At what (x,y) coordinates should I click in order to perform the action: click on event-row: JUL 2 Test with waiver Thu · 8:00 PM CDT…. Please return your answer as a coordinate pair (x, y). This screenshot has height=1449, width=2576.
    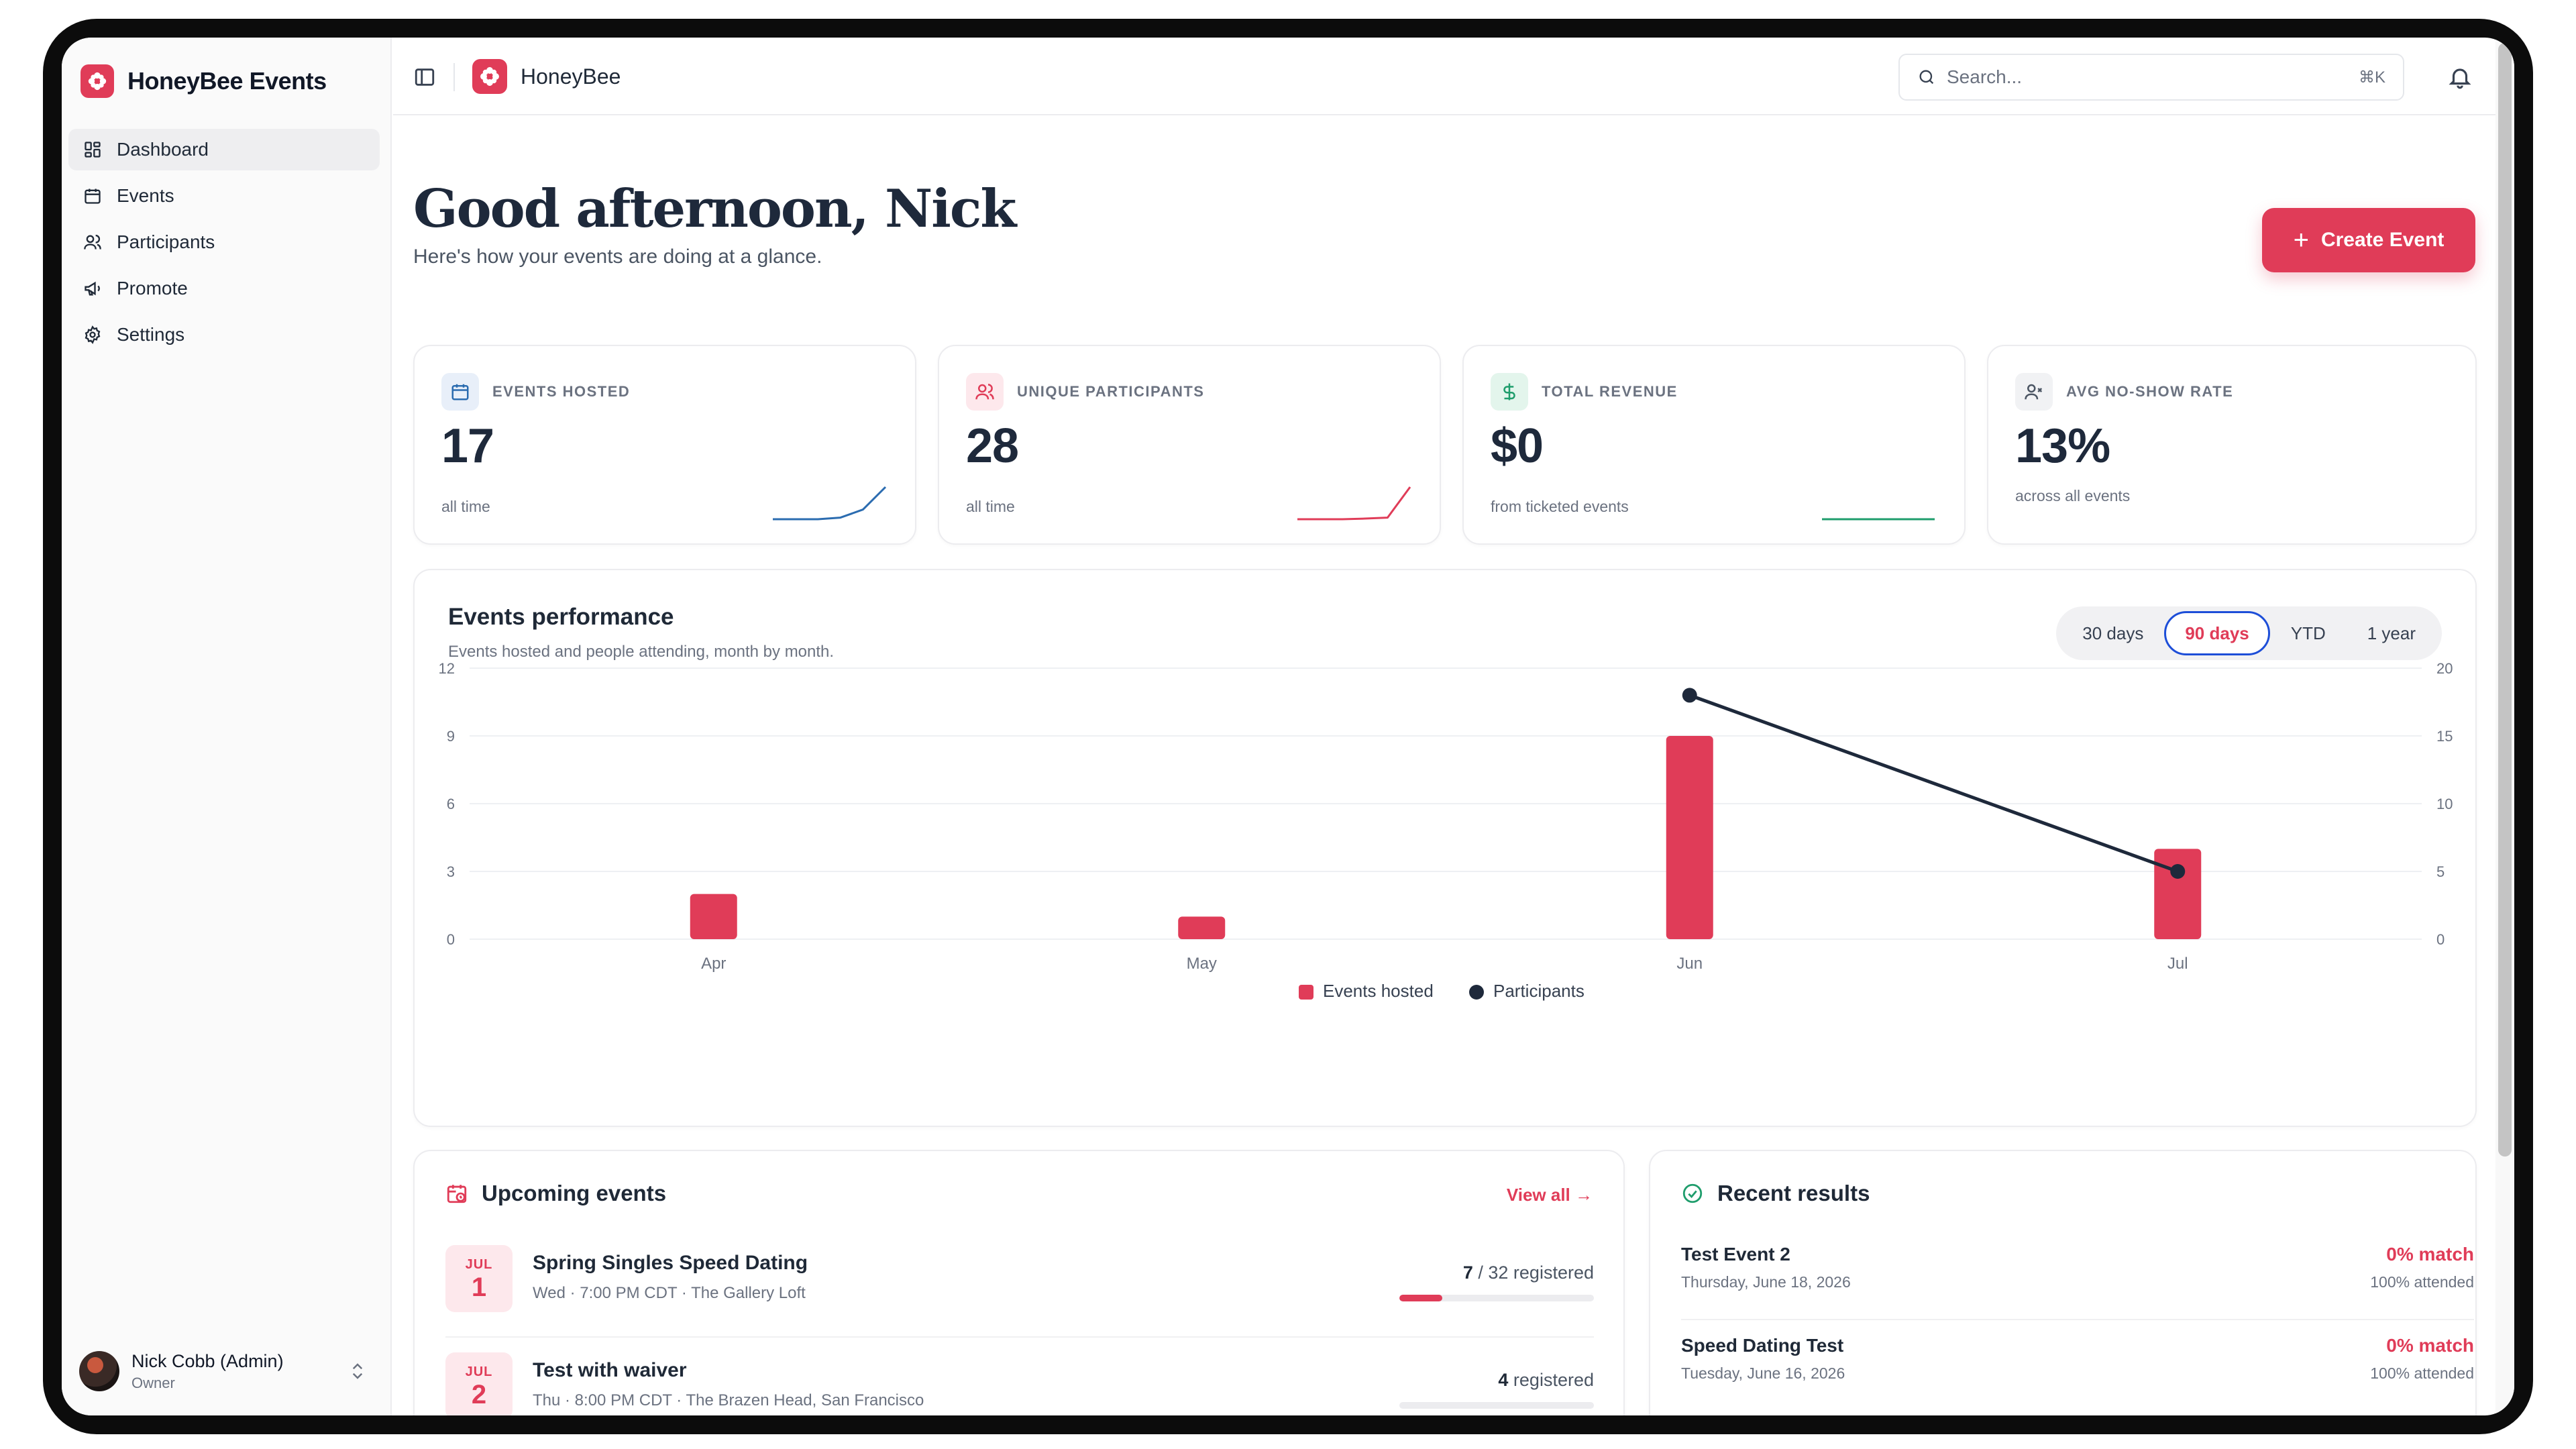
    Looking at the image, I should click on (1019, 1376).